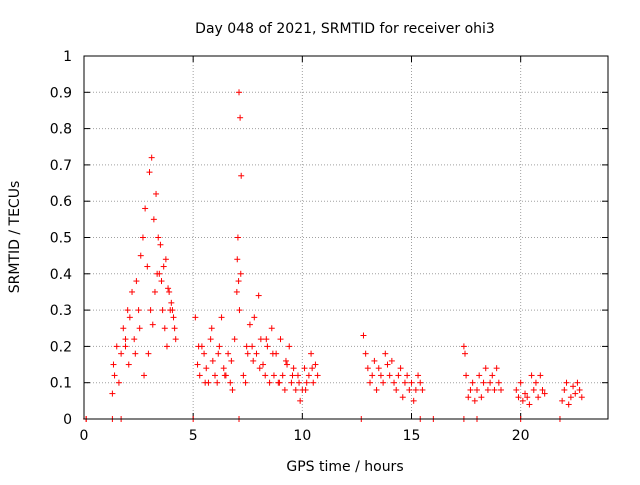 The image size is (640, 485). Describe the element at coordinates (67, 420) in the screenshot. I see `y-tick-label: 0` at that location.